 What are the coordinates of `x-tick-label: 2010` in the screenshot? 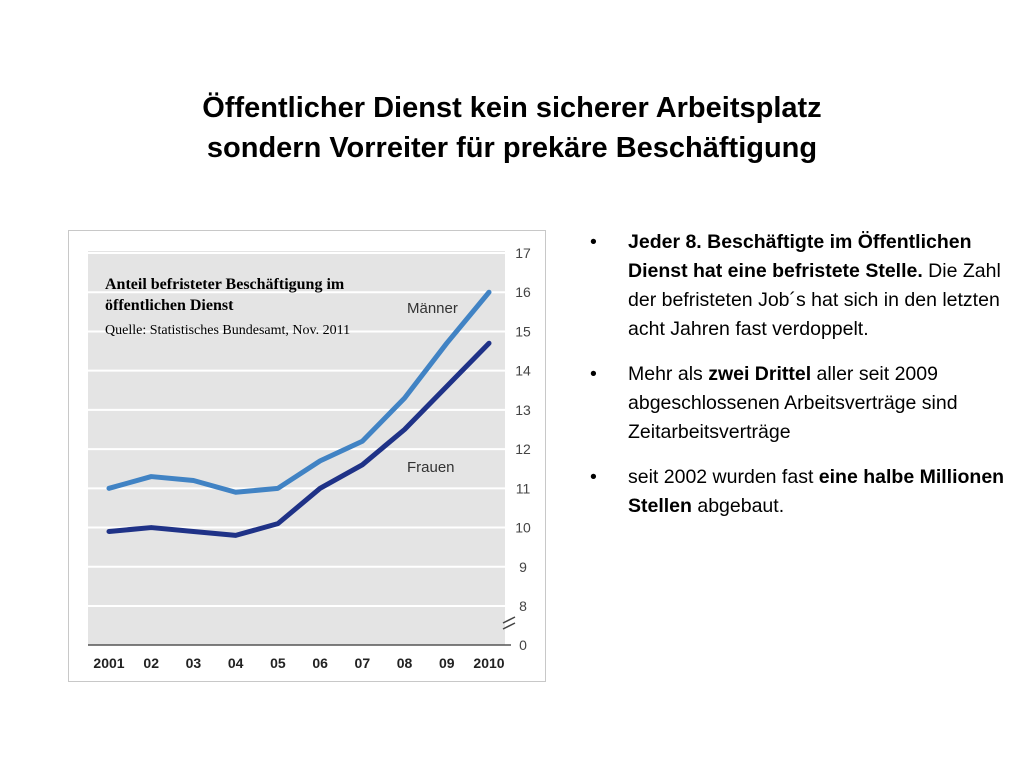 It's located at (488, 663).